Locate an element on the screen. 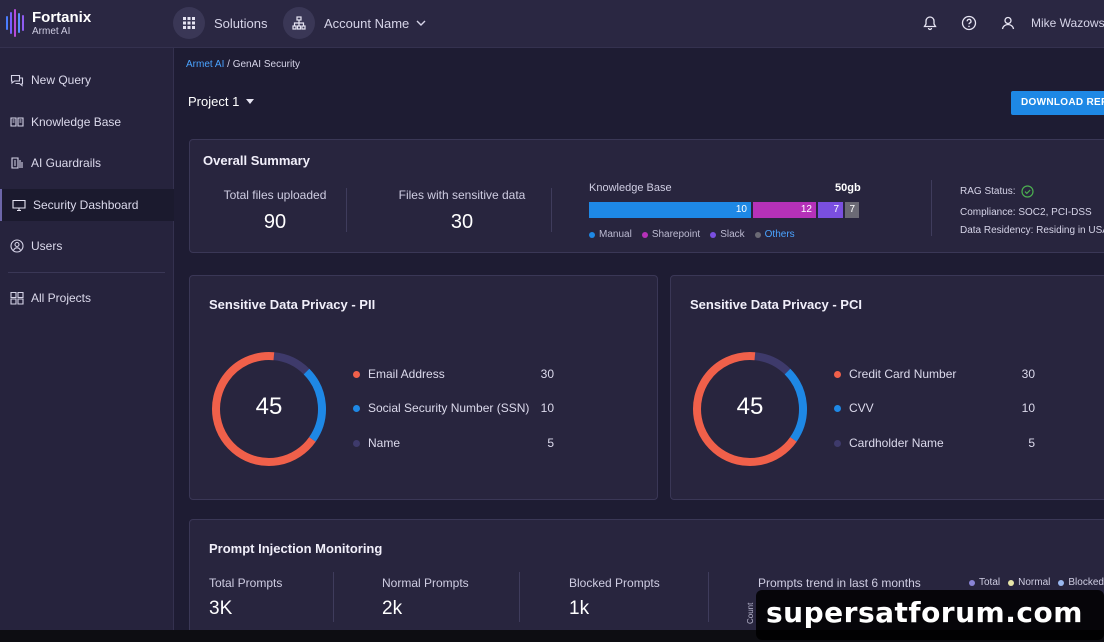 The height and width of the screenshot is (642, 1104). knowledge-base-bar: 10 12 7 7 is located at coordinates (725, 210).